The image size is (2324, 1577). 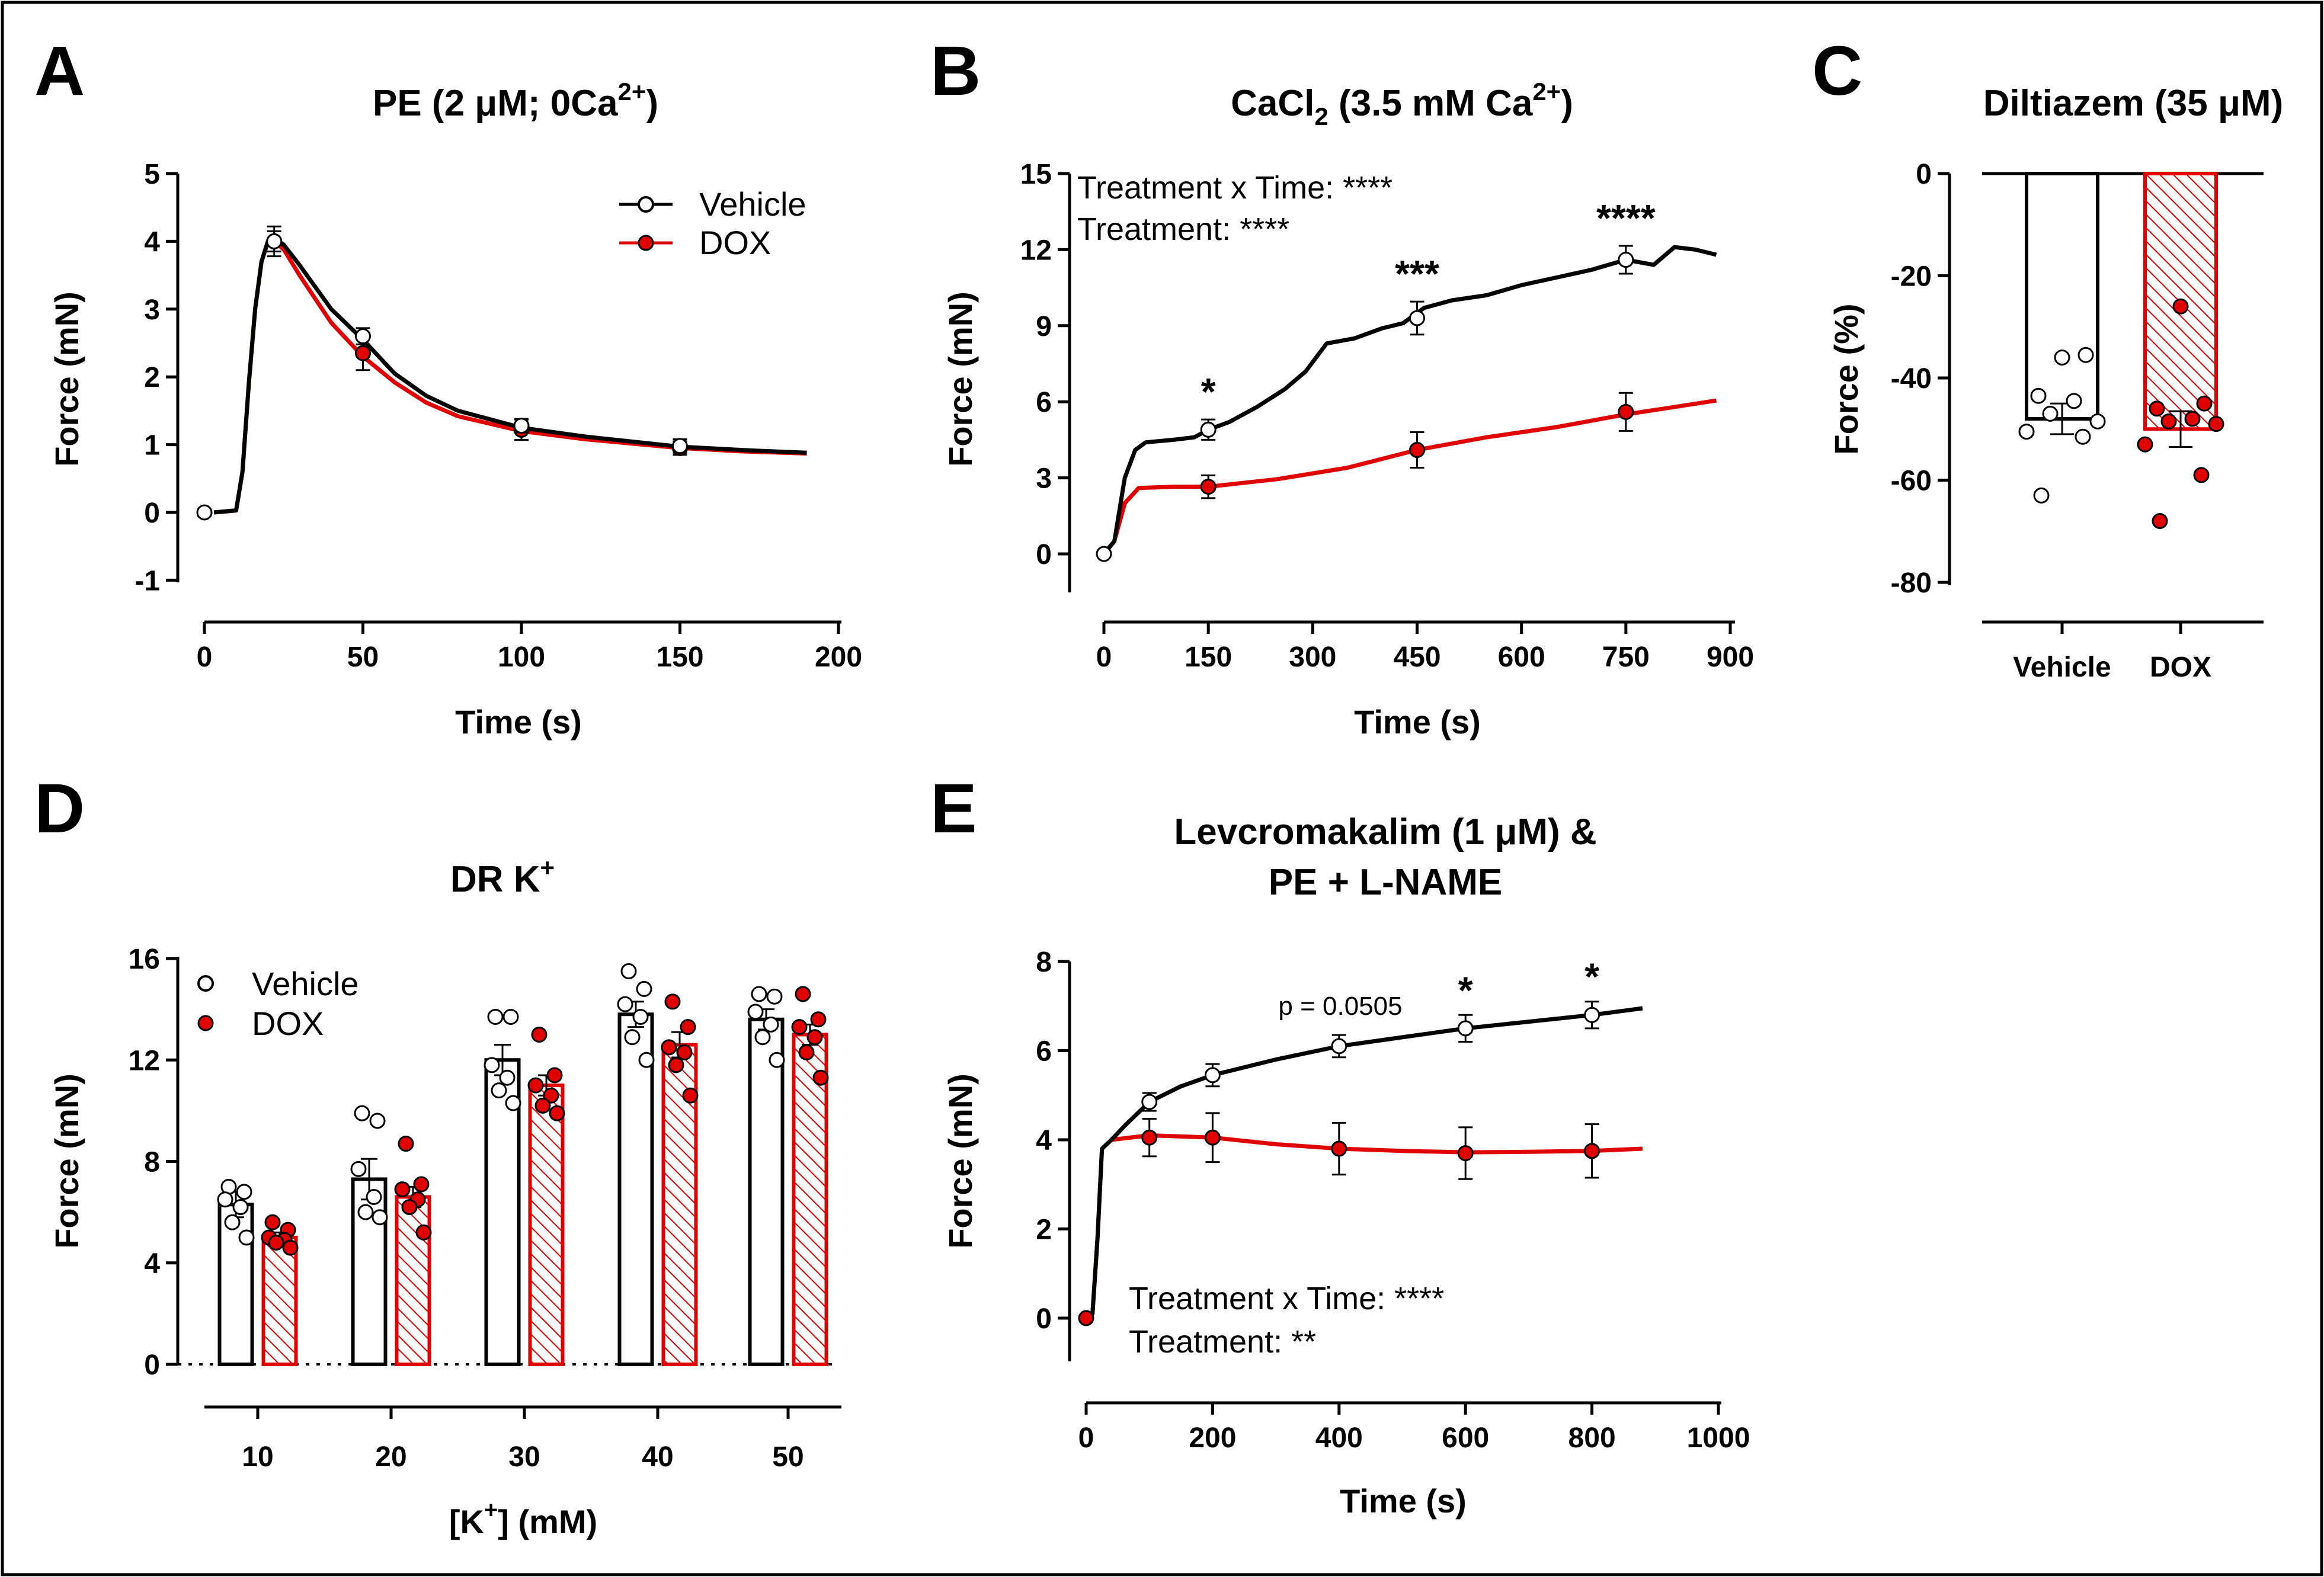 I want to click on panel-c-xtick-label: Vehicle, so click(x=2062, y=667).